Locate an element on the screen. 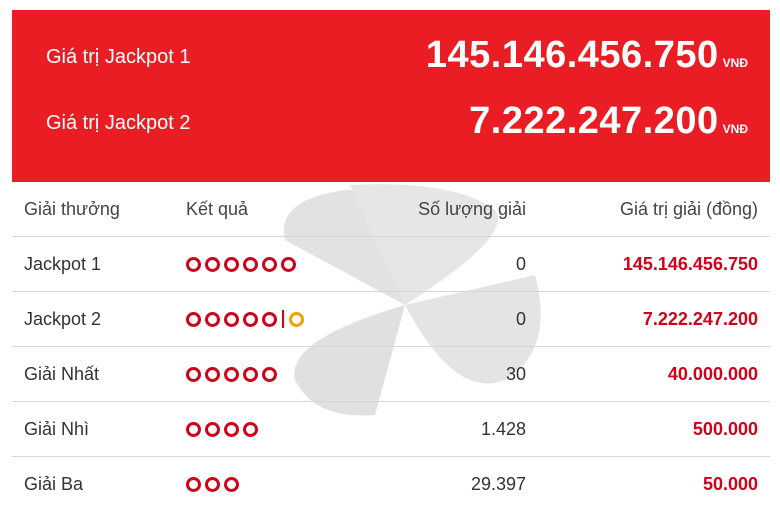 This screenshot has height=525, width=780. prize-name: Jackpot 1 is located at coordinates (63, 264).